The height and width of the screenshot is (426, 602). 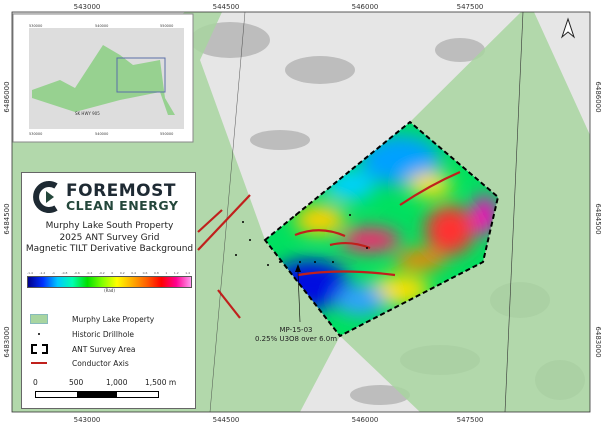 I want to click on colorbar-tick-label: 0.2, so click(x=122, y=273).